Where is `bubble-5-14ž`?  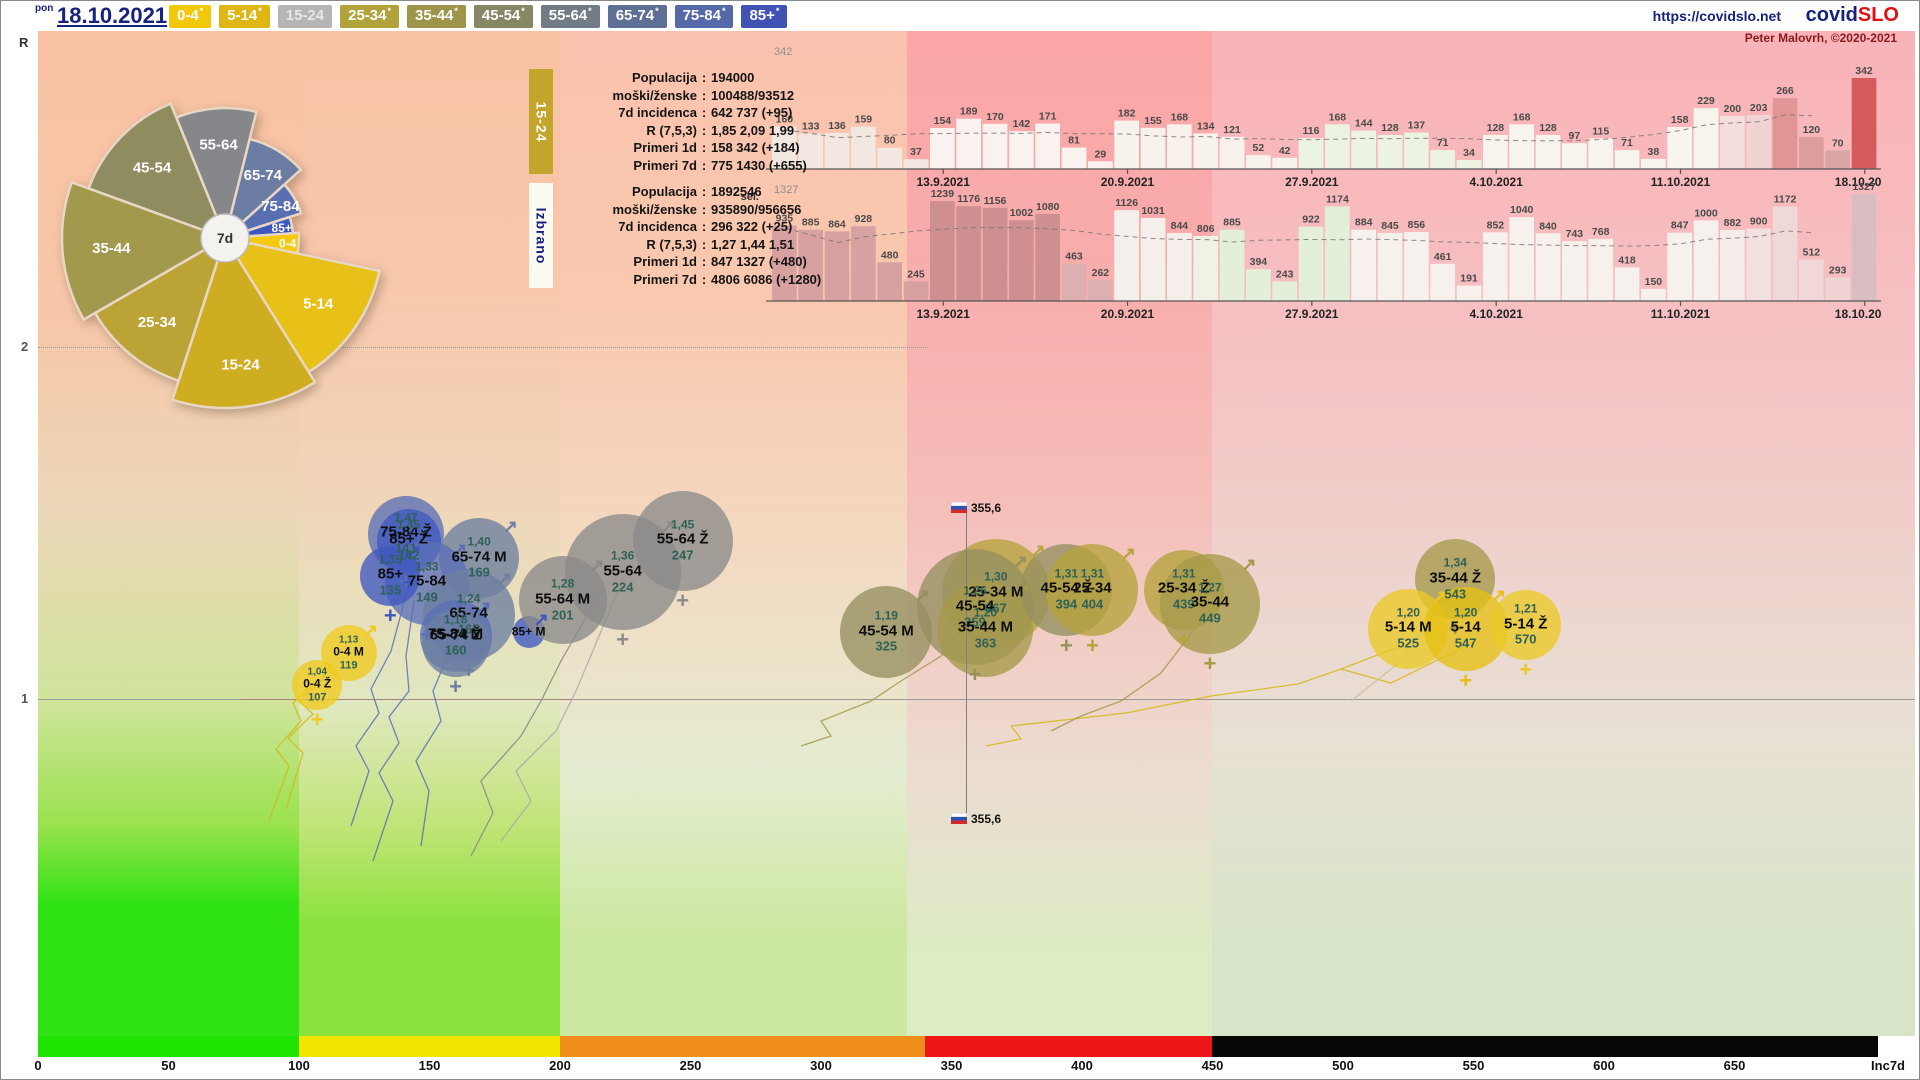 bubble-5-14ž is located at coordinates (1525, 625).